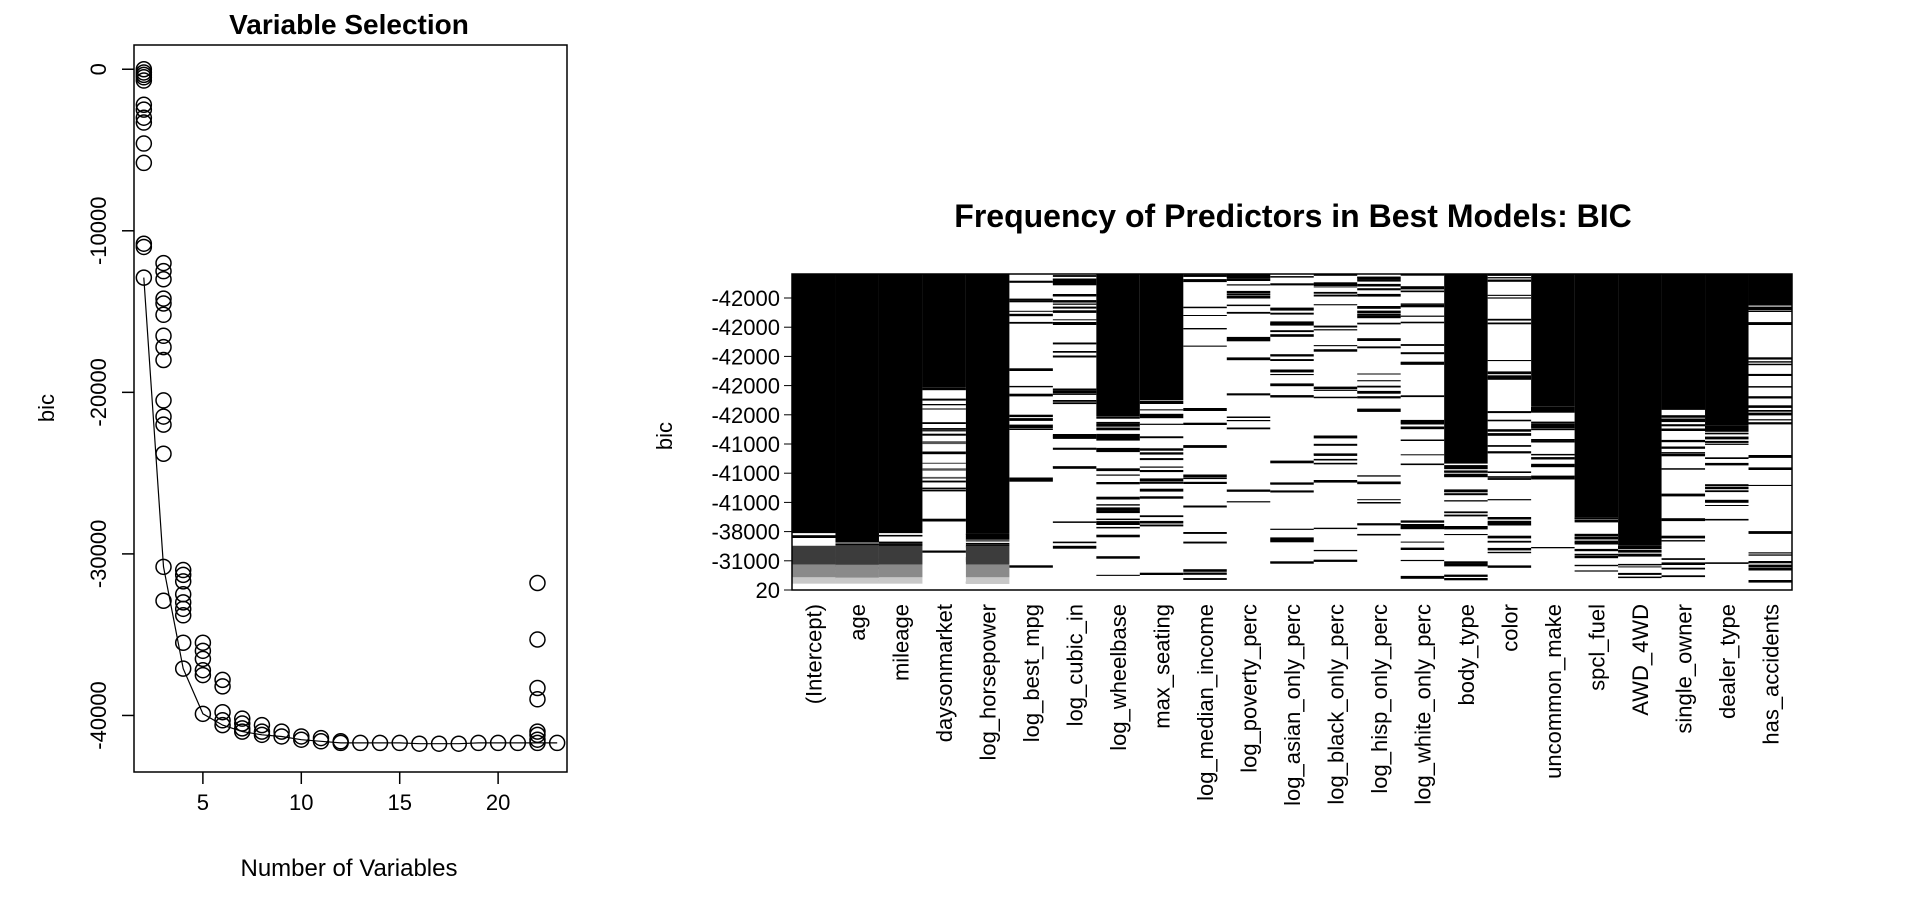 This screenshot has height=900, width=1912. Describe the element at coordinates (98, 715) in the screenshot. I see `left-y-tick-label: -40000` at that location.